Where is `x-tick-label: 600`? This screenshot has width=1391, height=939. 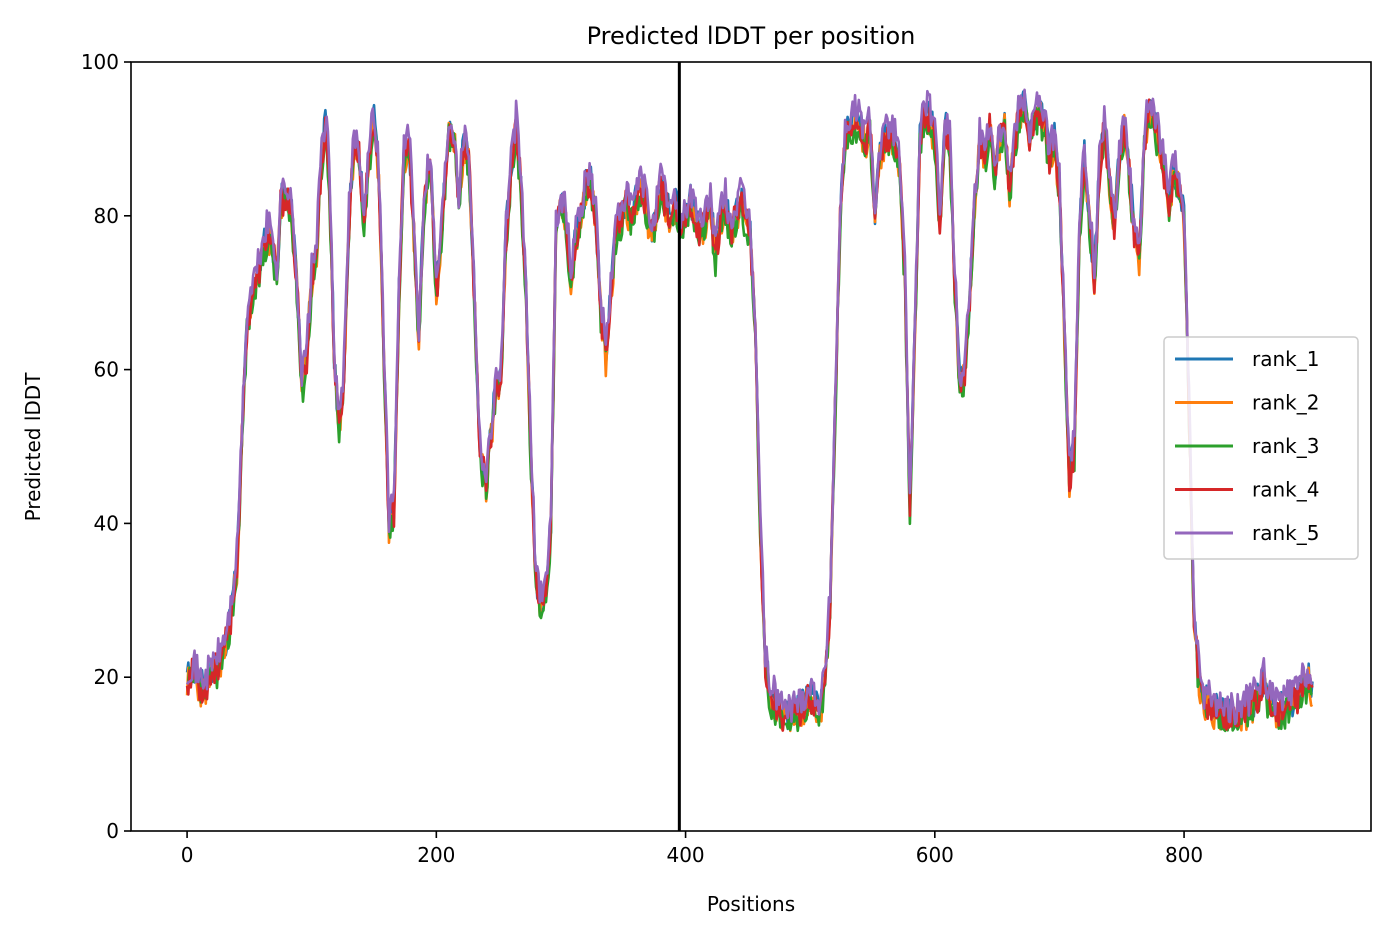
x-tick-label: 600 is located at coordinates (935, 855).